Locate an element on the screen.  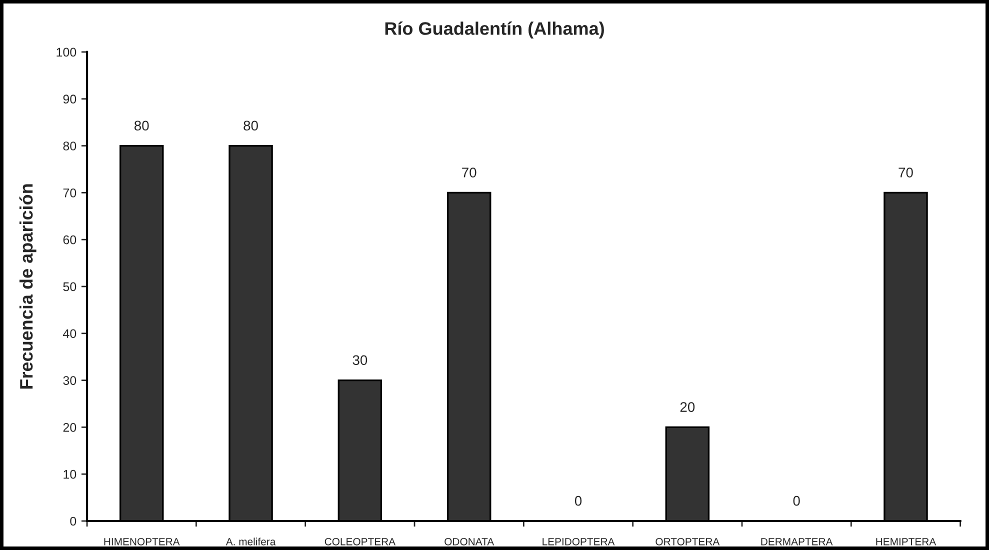
y-tick-label: 90 is located at coordinates (69, 99).